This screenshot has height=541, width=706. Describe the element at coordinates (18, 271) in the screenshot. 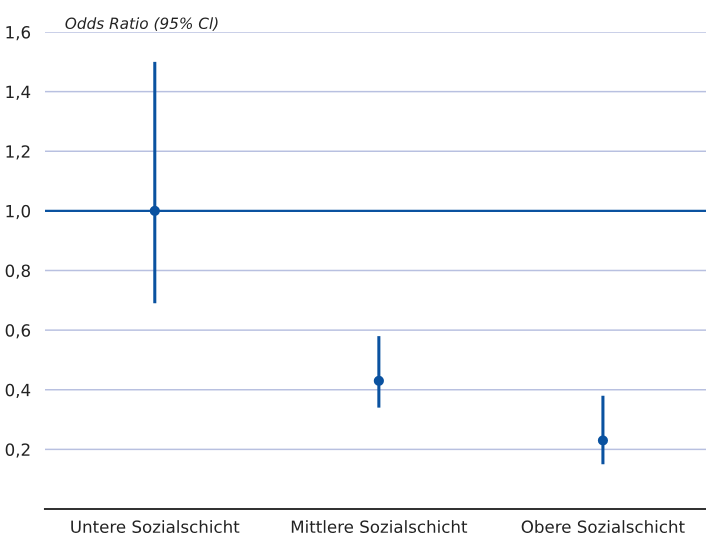

I see `y-tick-label: 0,8` at that location.